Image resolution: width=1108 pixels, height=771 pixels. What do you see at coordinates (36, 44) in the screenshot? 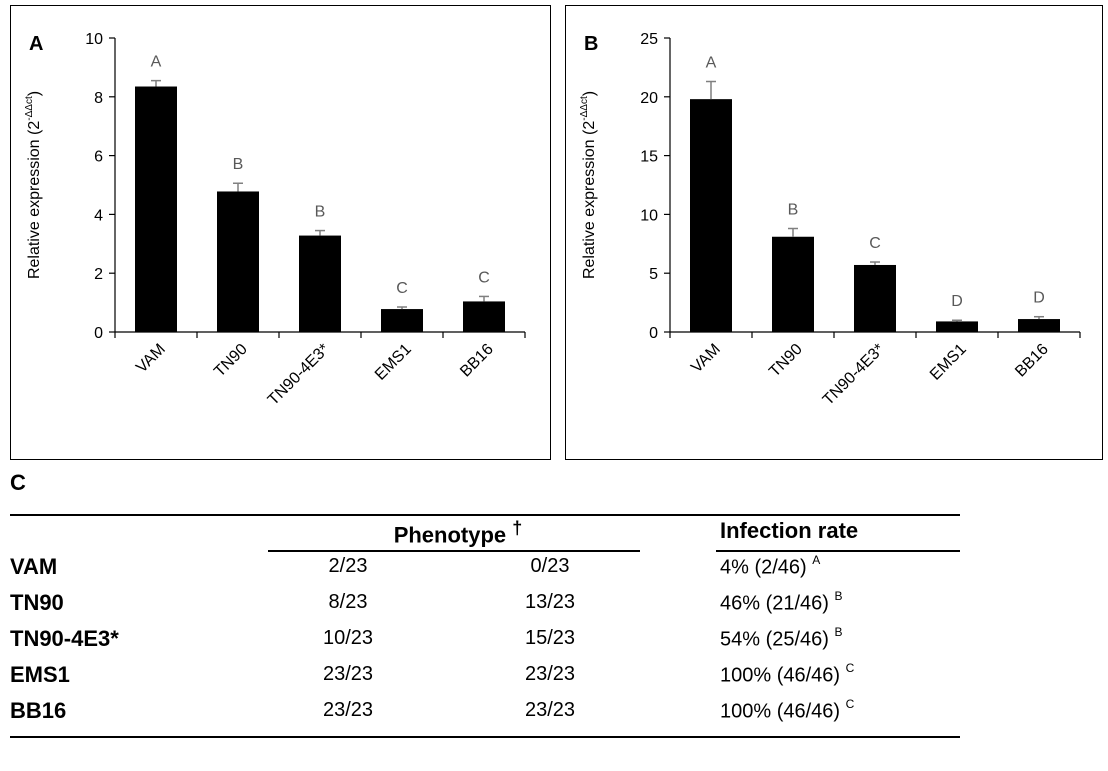
I see `panel-letter-a: A` at bounding box center [36, 44].